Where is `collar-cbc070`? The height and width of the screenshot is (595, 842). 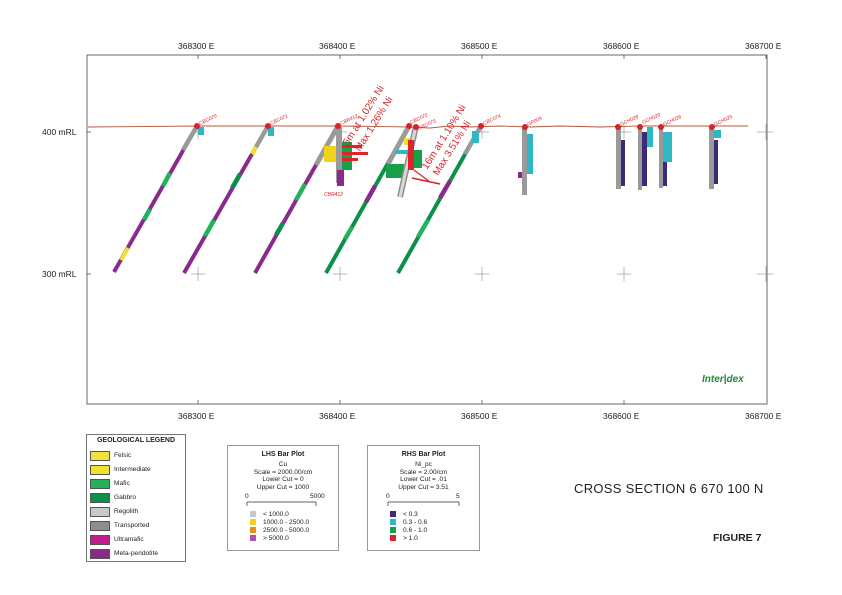 collar-cbc070 is located at coordinates (197, 126).